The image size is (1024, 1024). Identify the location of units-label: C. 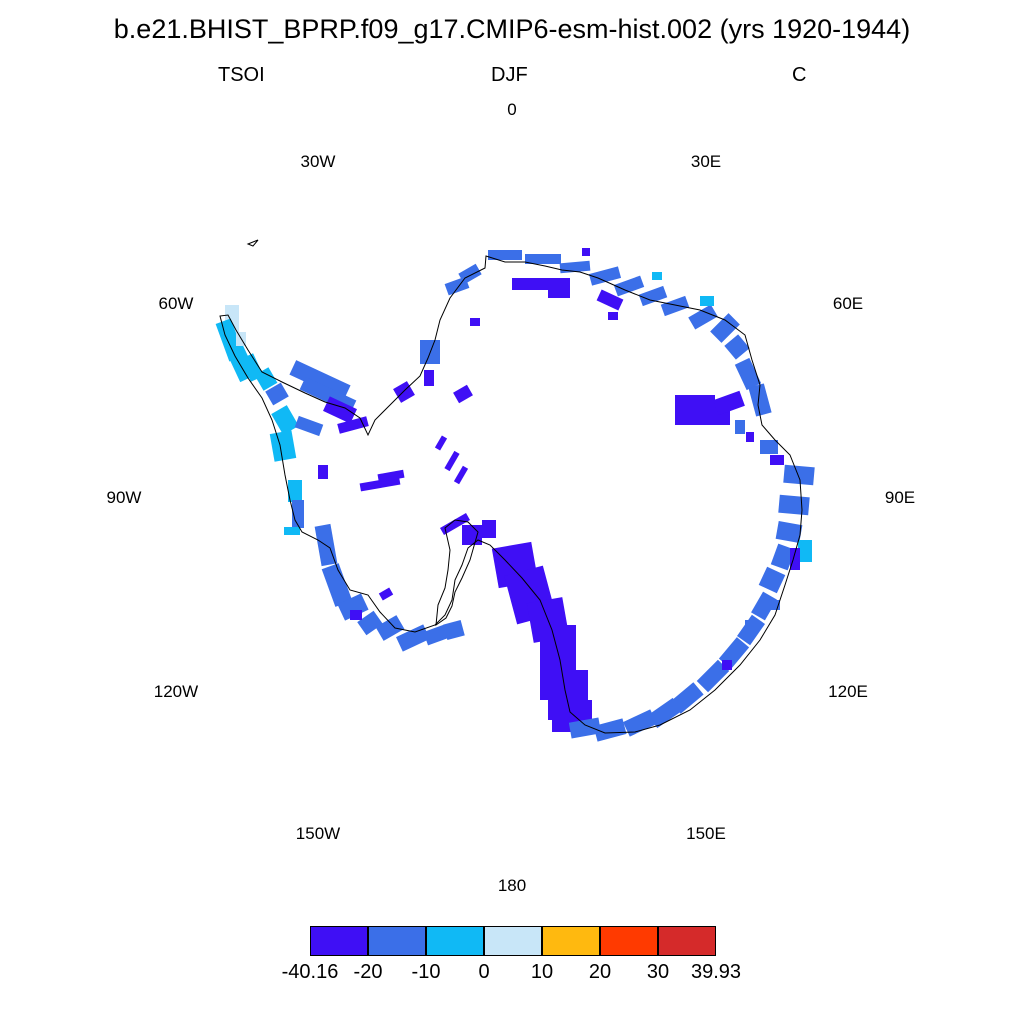
(799, 75).